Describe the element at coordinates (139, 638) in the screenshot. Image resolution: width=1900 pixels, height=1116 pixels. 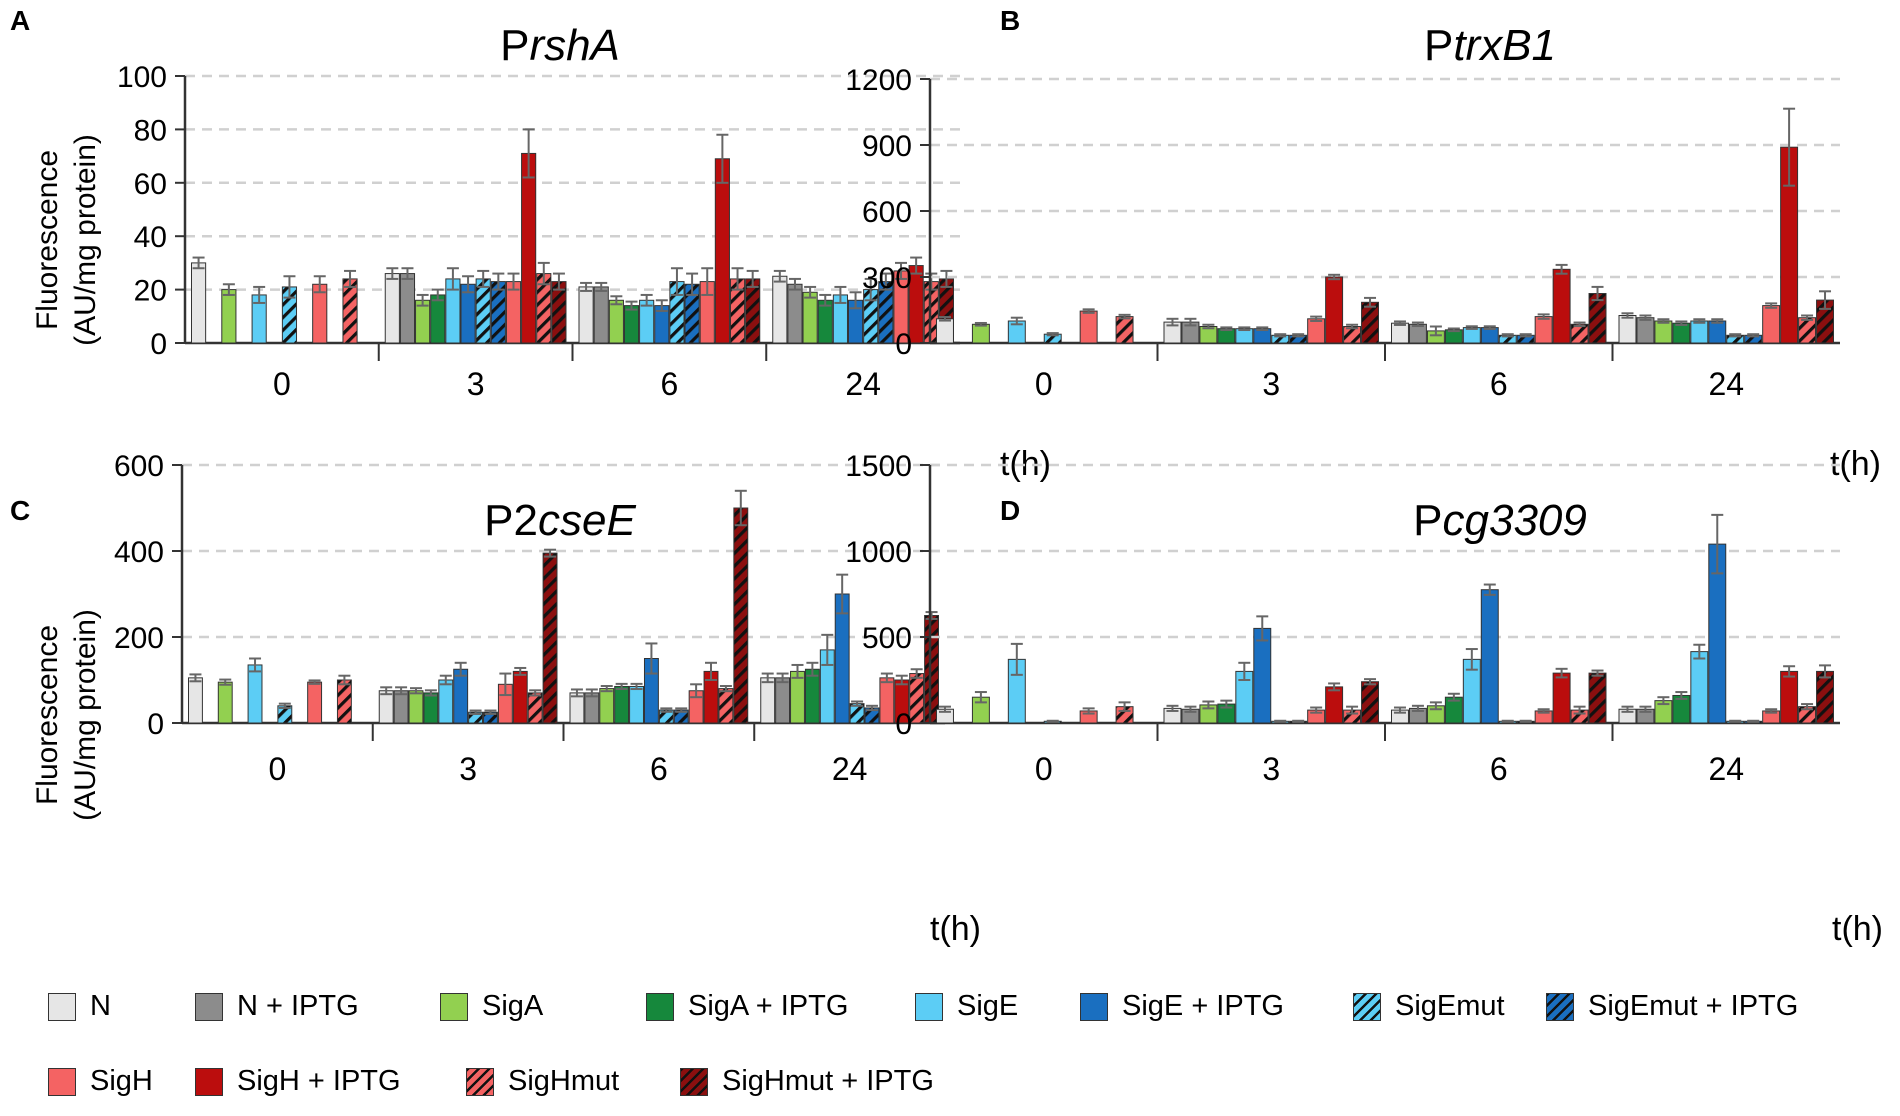
I see `y-tick-label: 200` at that location.